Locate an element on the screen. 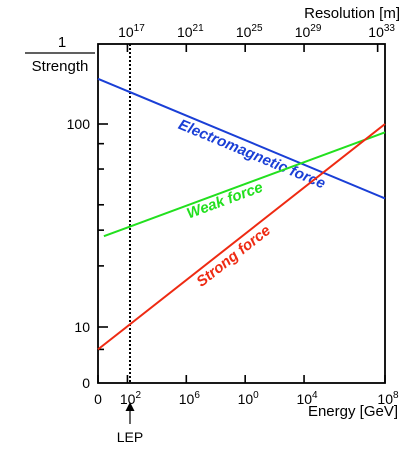  top-axis-title: Resolution [m] is located at coordinates (352, 13).